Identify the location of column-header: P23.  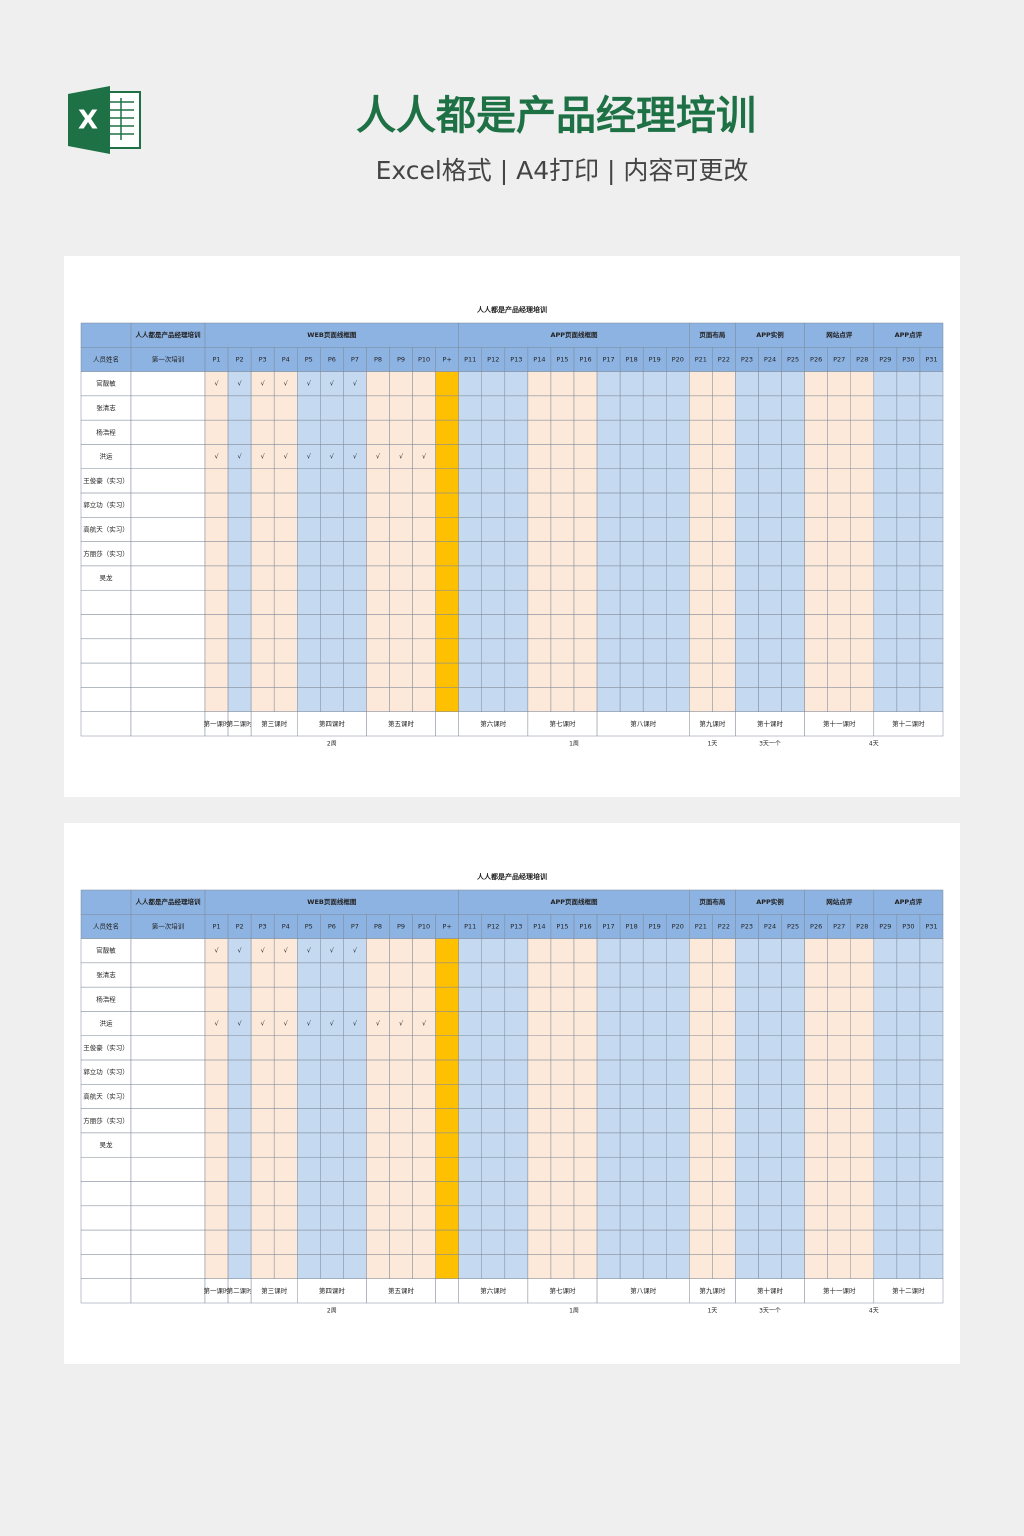
(747, 359).